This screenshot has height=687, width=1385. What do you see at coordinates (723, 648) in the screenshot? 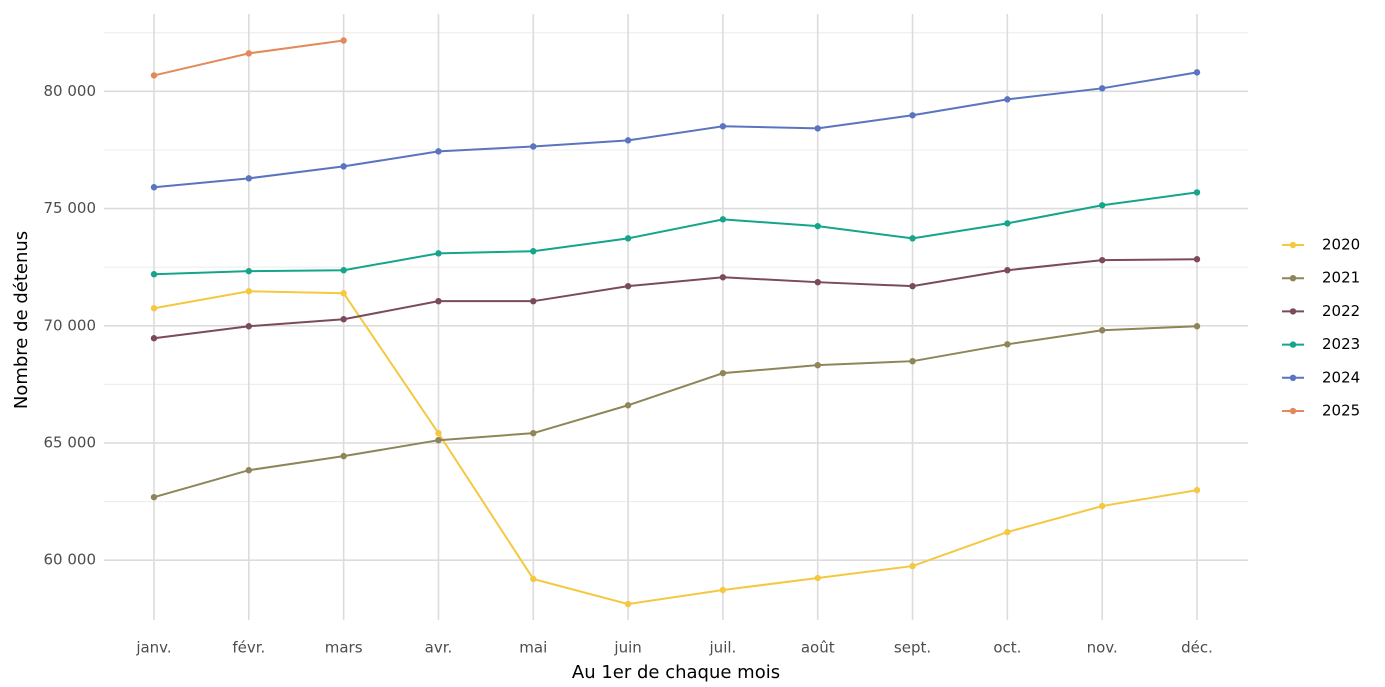
I see `x-tick-label: juil.` at bounding box center [723, 648].